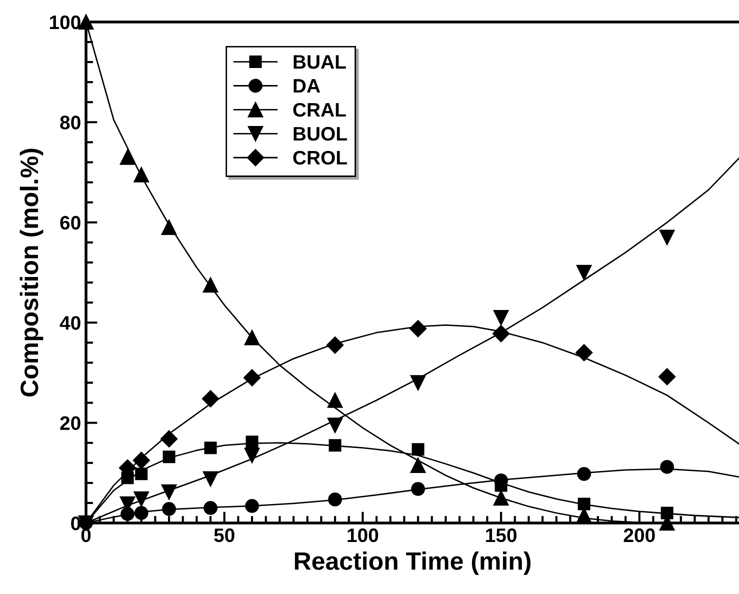 The width and height of the screenshot is (739, 594). Describe the element at coordinates (65, 22) in the screenshot. I see `y-tick-label: 100` at that location.